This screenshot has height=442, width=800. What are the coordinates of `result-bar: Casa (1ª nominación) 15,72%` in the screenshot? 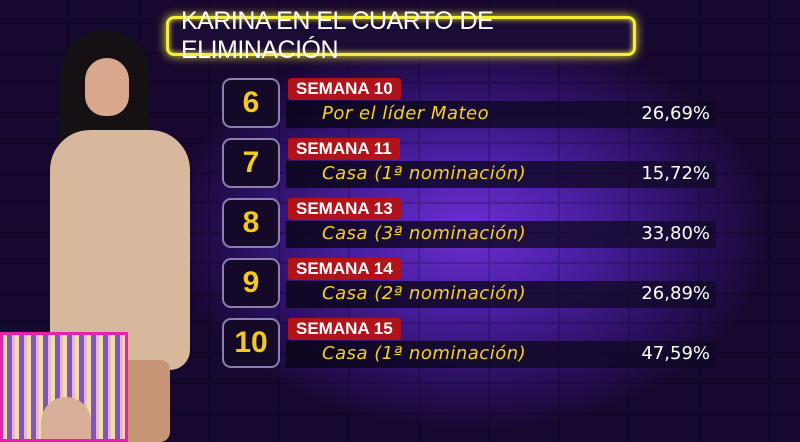 It's located at (501, 174).